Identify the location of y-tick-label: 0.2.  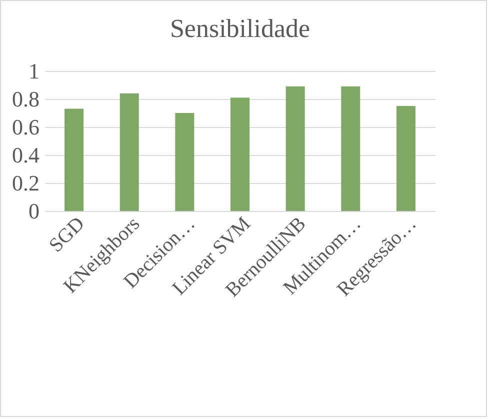
(26, 183).